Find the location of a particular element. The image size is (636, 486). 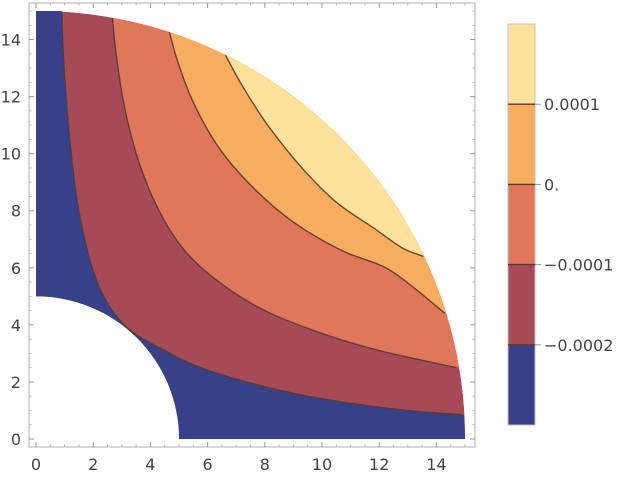

colorbar-label: −0.0002 is located at coordinates (578, 345).